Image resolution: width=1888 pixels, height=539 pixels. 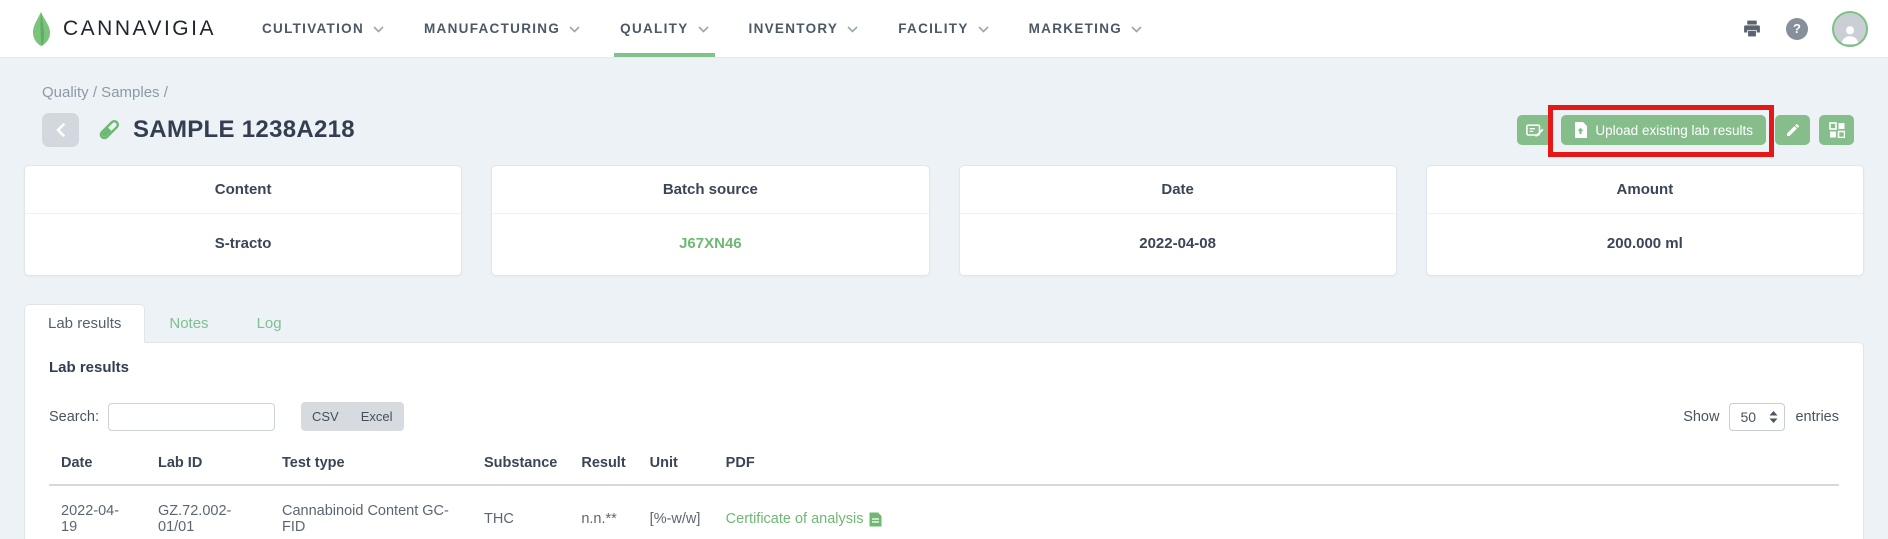 What do you see at coordinates (603, 512) in the screenshot?
I see `cell-result: n.n.**` at bounding box center [603, 512].